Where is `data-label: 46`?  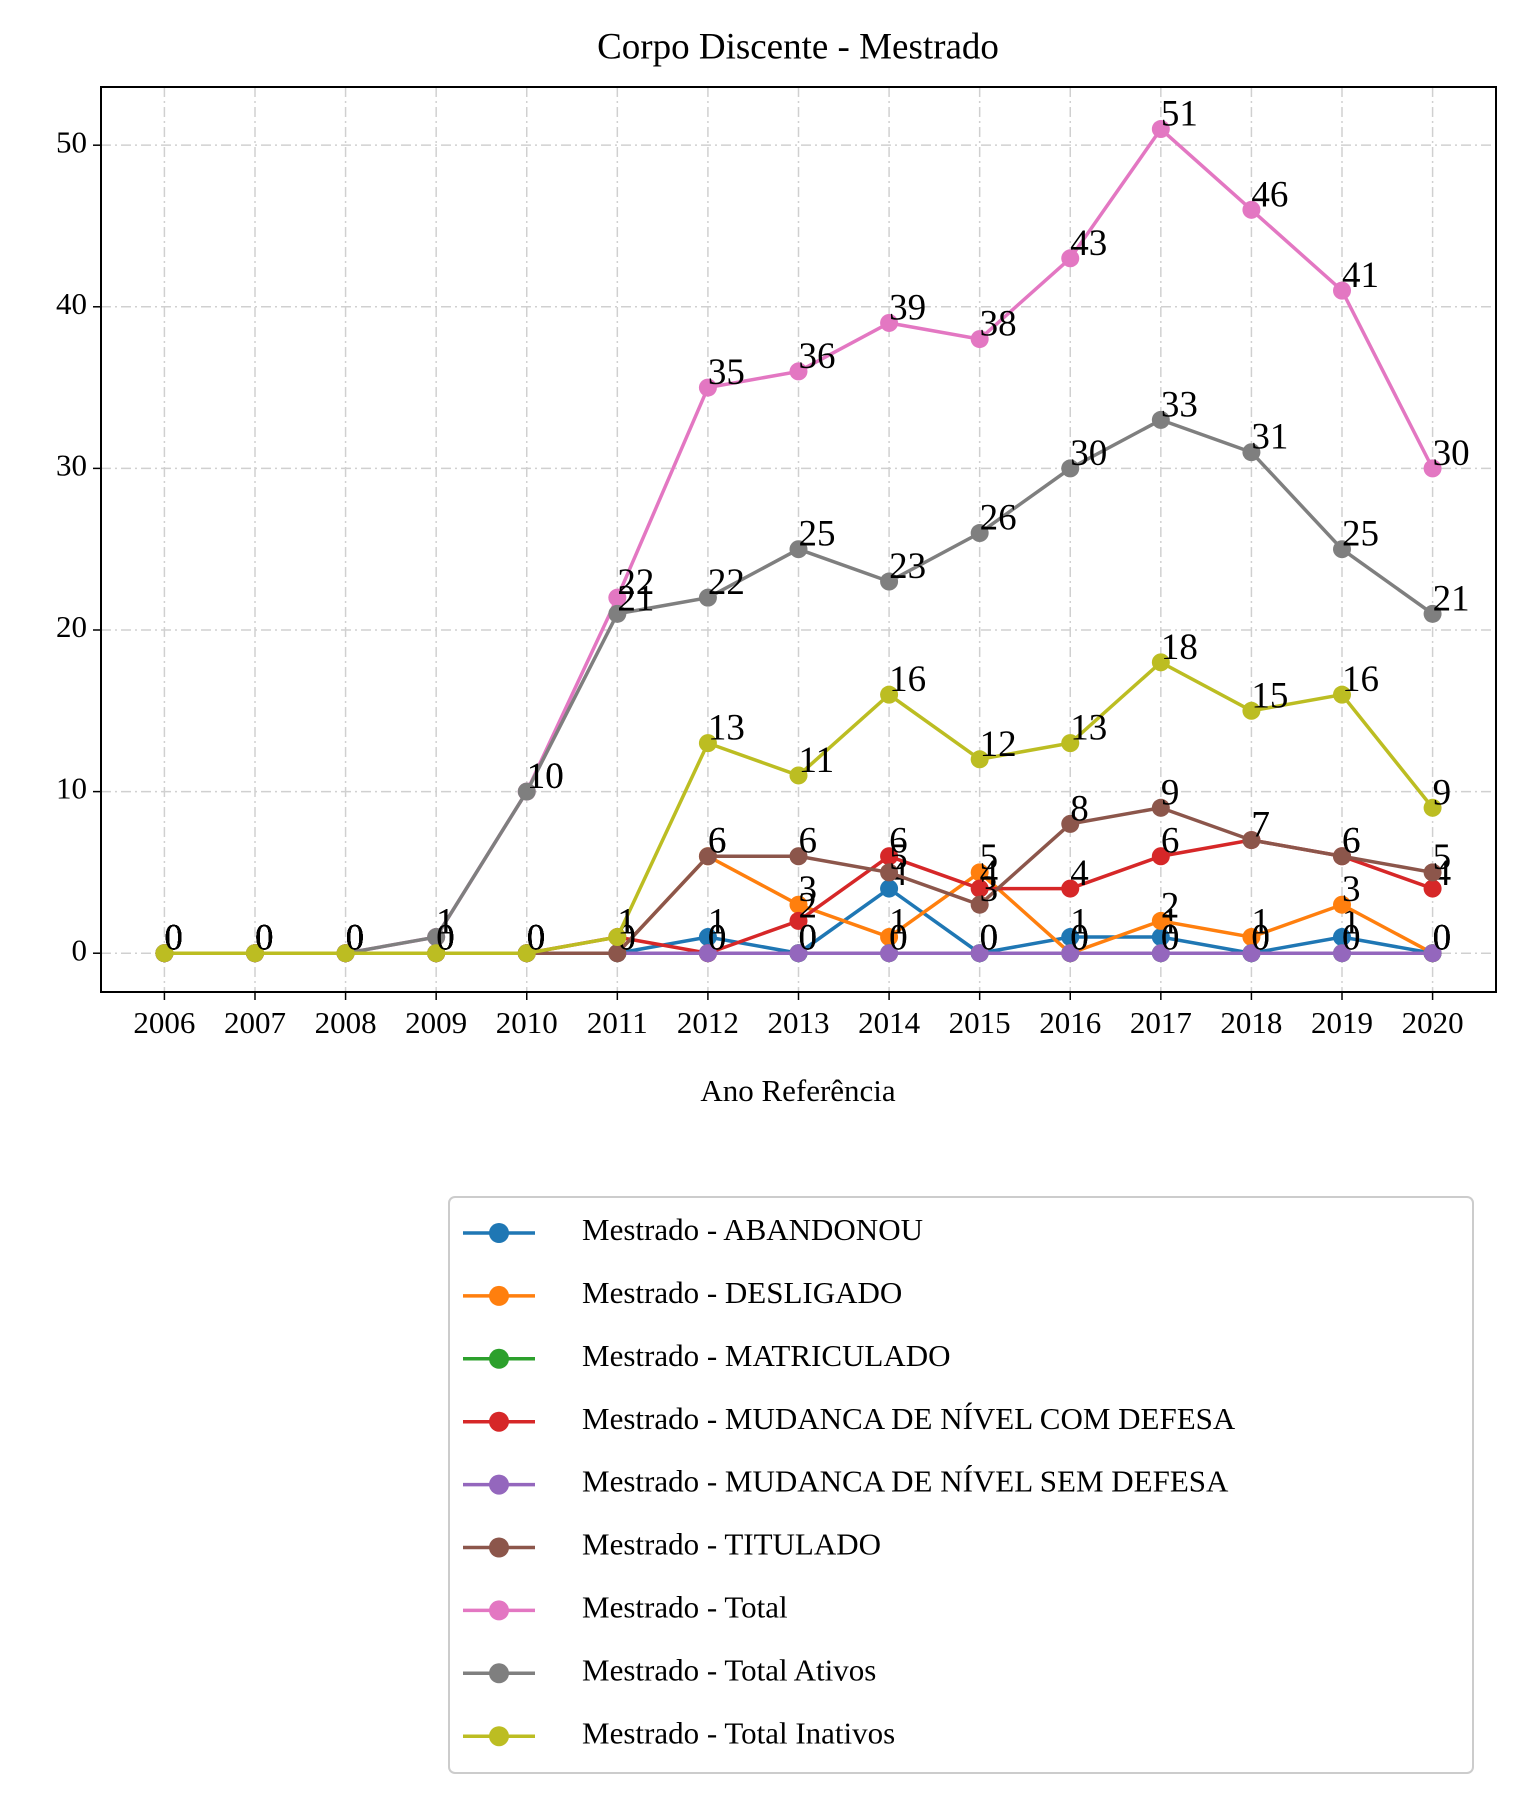 data-label: 46 is located at coordinates (1269, 194).